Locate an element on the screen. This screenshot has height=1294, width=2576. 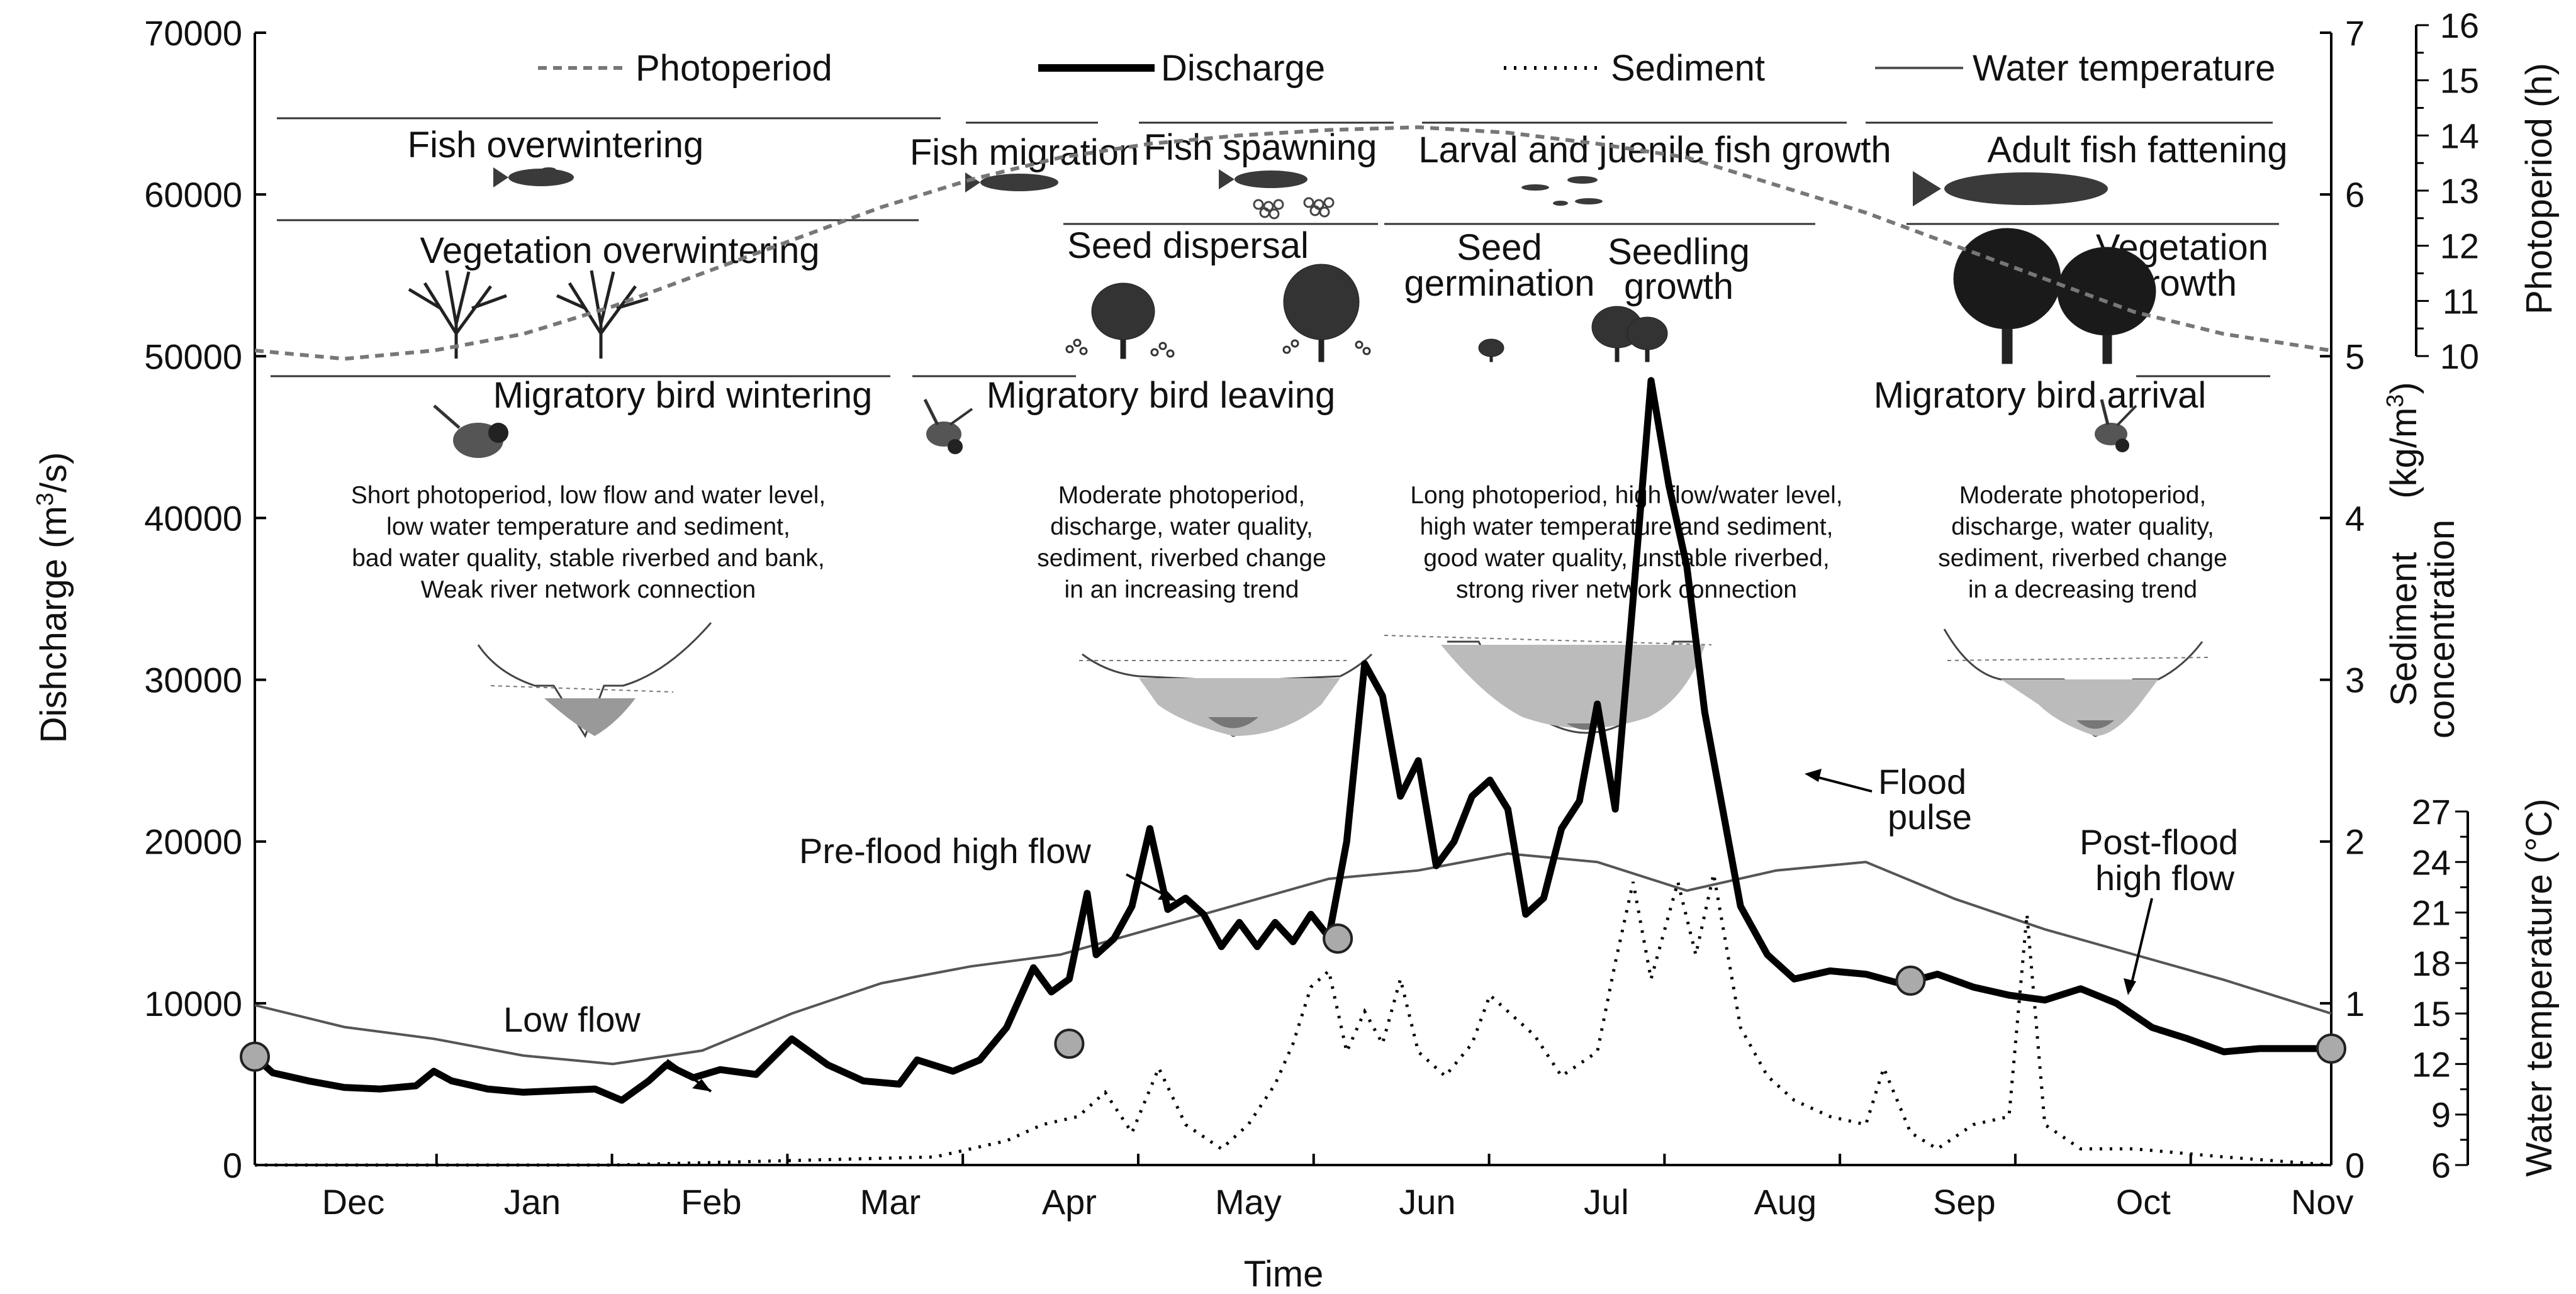
sediment-axis-title: Sediment concentration (kg/m3) is located at coordinates (2422, 561).